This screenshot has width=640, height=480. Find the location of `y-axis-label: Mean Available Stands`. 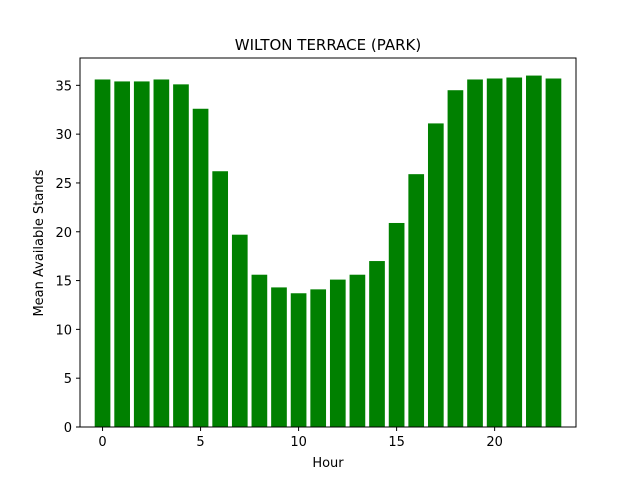

y-axis-label: Mean Available Stands is located at coordinates (39, 242).